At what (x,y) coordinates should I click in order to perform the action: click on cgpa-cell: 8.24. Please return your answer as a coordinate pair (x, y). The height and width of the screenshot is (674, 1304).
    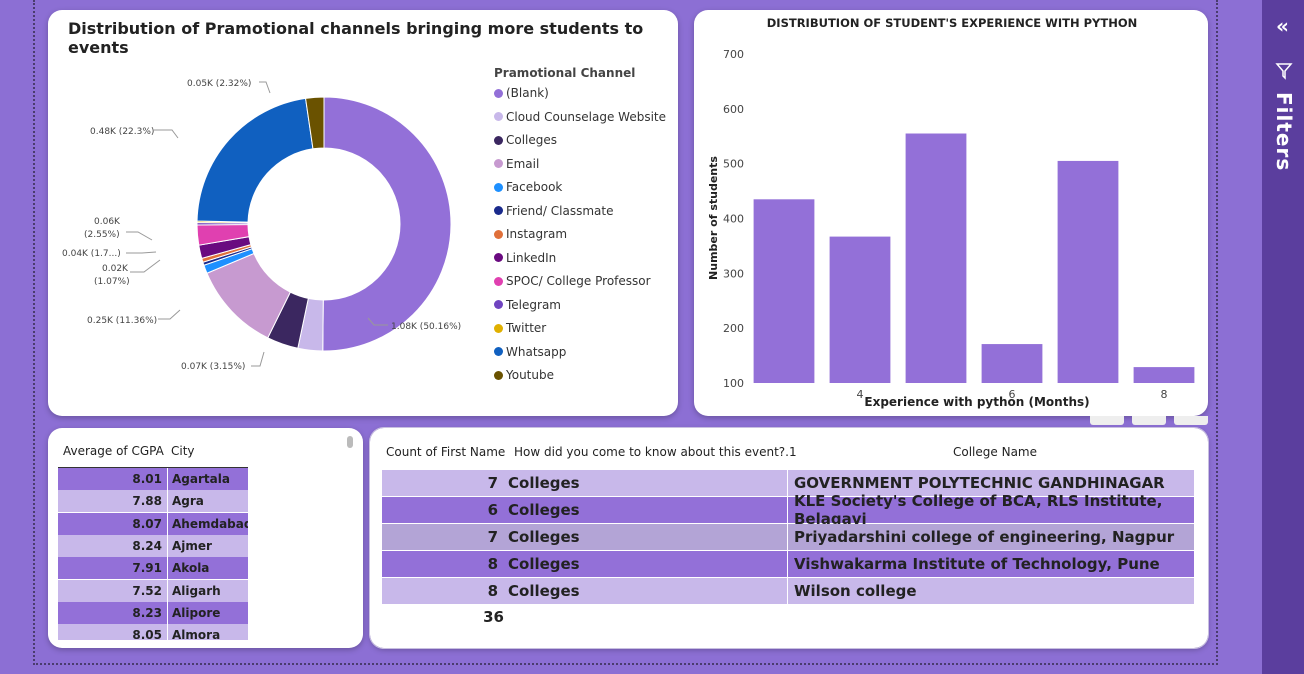
    Looking at the image, I should click on (113, 545).